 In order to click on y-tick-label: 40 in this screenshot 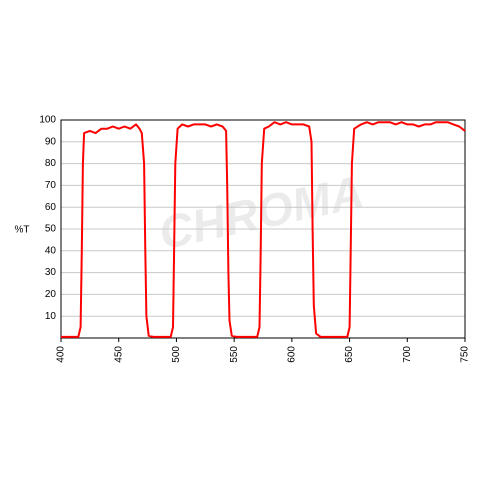, I will do `click(51, 250)`.